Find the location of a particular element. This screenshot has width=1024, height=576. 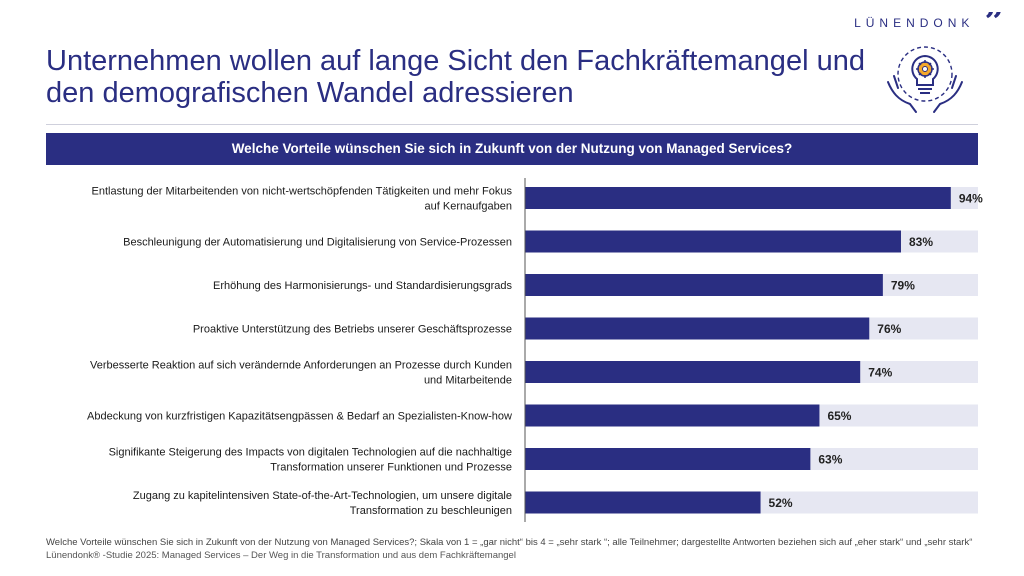

bar-value-label: 63% is located at coordinates (830, 460).